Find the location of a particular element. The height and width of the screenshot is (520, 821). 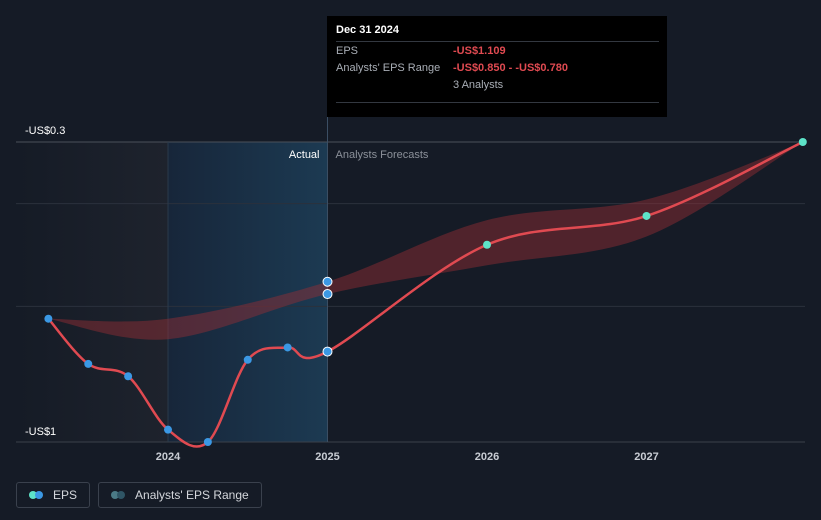

legend: EPS Analysts' EPS Range is located at coordinates (139, 495).